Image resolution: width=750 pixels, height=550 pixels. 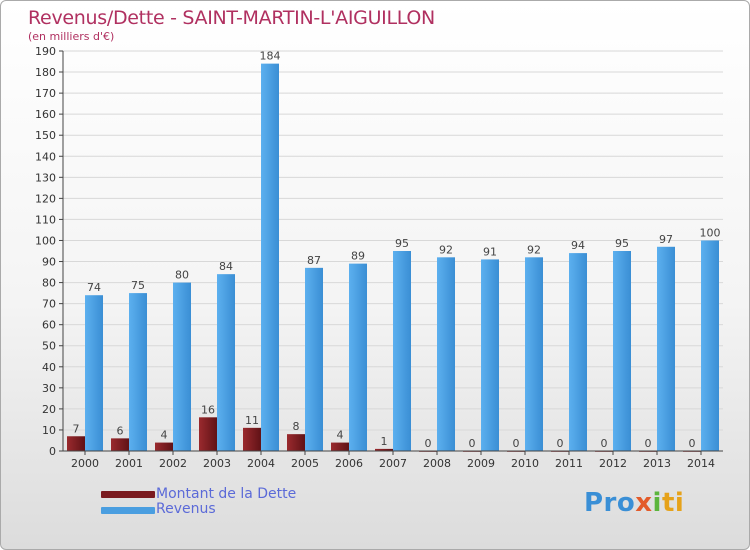 I want to click on x-tick-label: 2014, so click(x=701, y=463).